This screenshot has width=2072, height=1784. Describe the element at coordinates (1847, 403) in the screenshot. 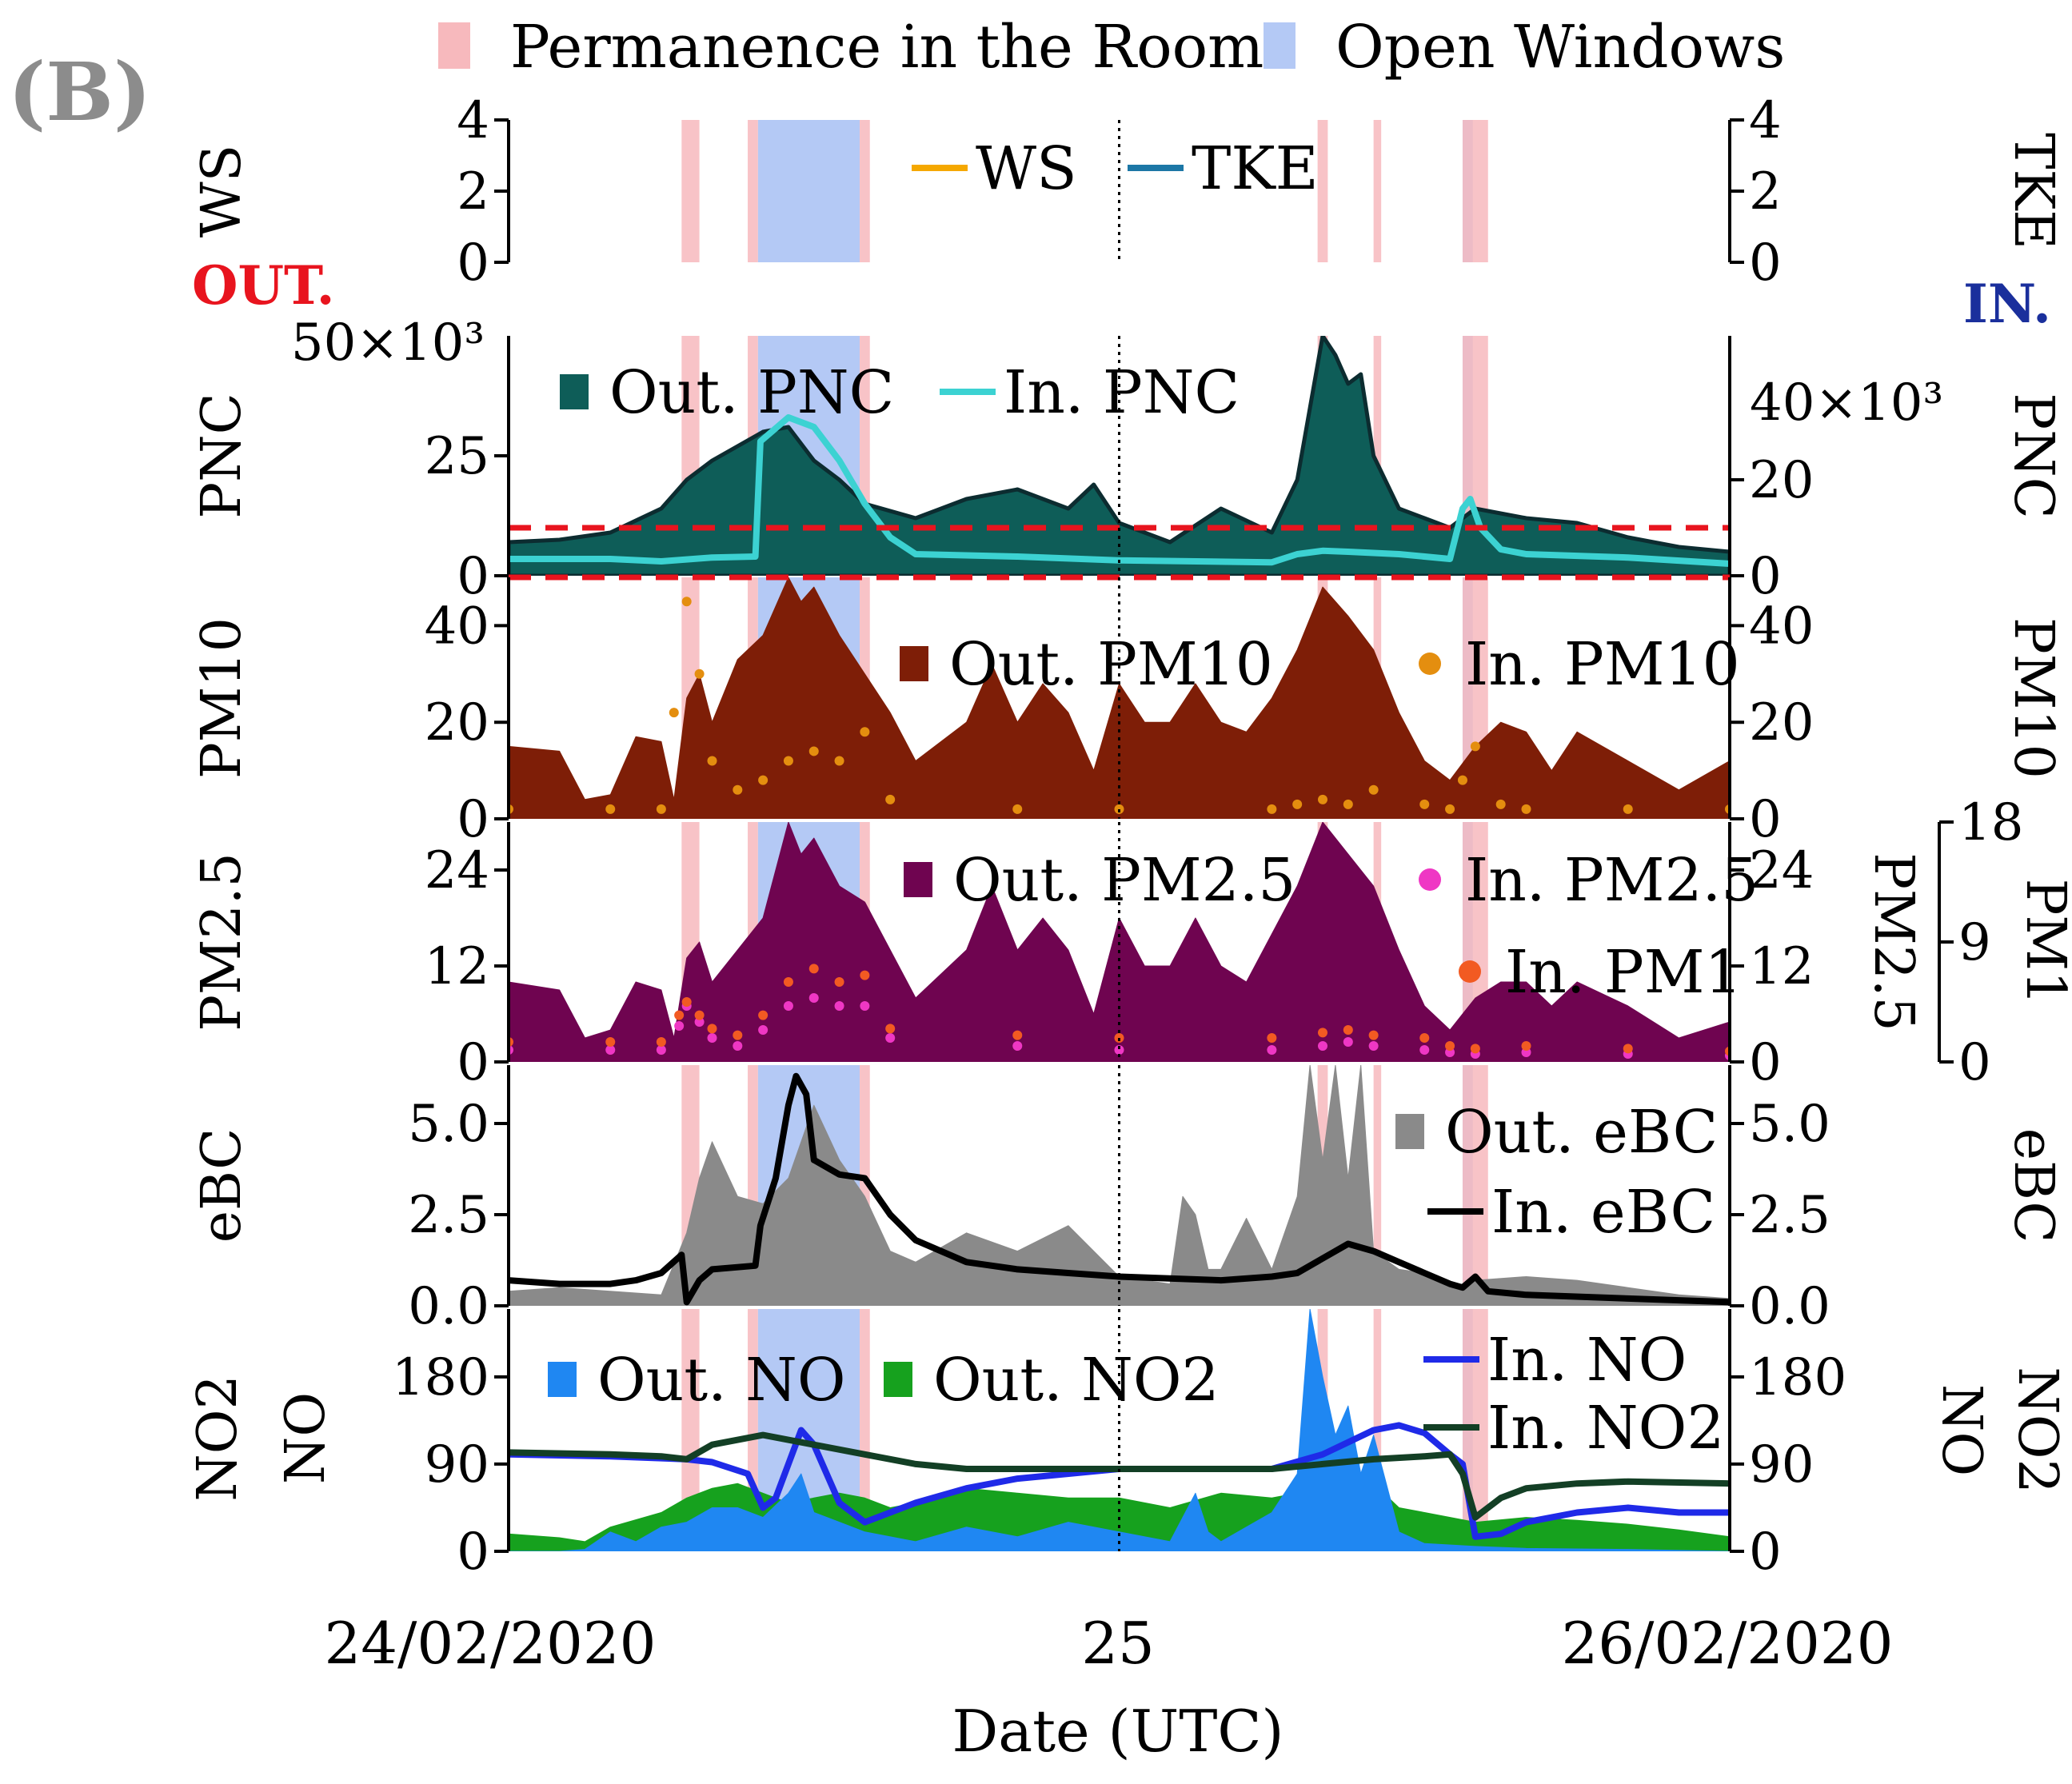

I see `right-multiplier: 40×10³` at that location.